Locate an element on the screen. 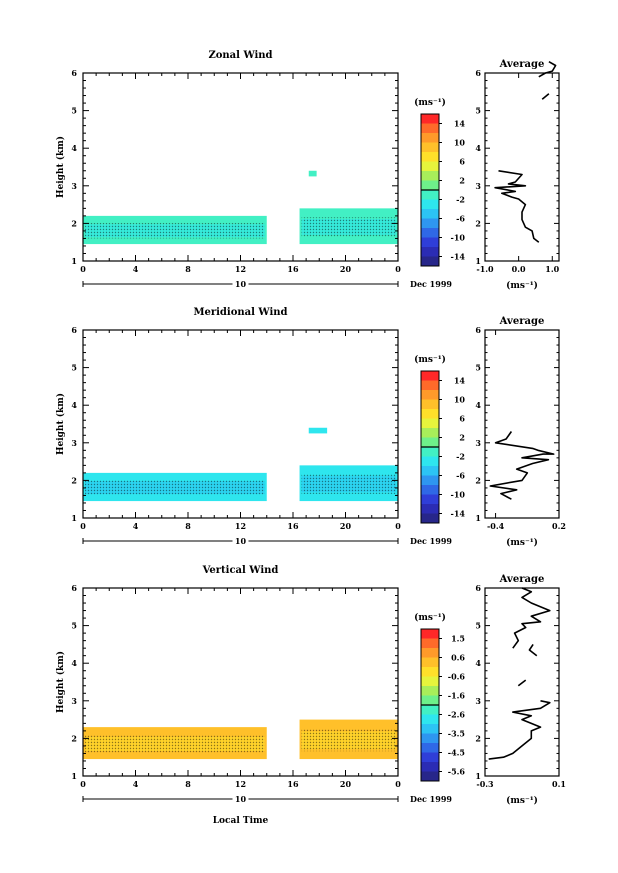  x-tick-label: 12 is located at coordinates (240, 269).